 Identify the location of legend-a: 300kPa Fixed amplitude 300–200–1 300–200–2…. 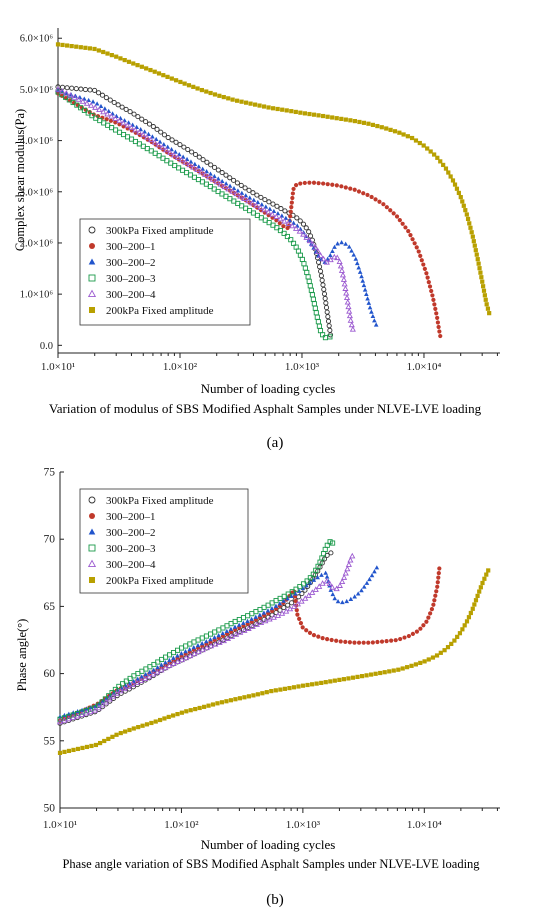
(165, 272).